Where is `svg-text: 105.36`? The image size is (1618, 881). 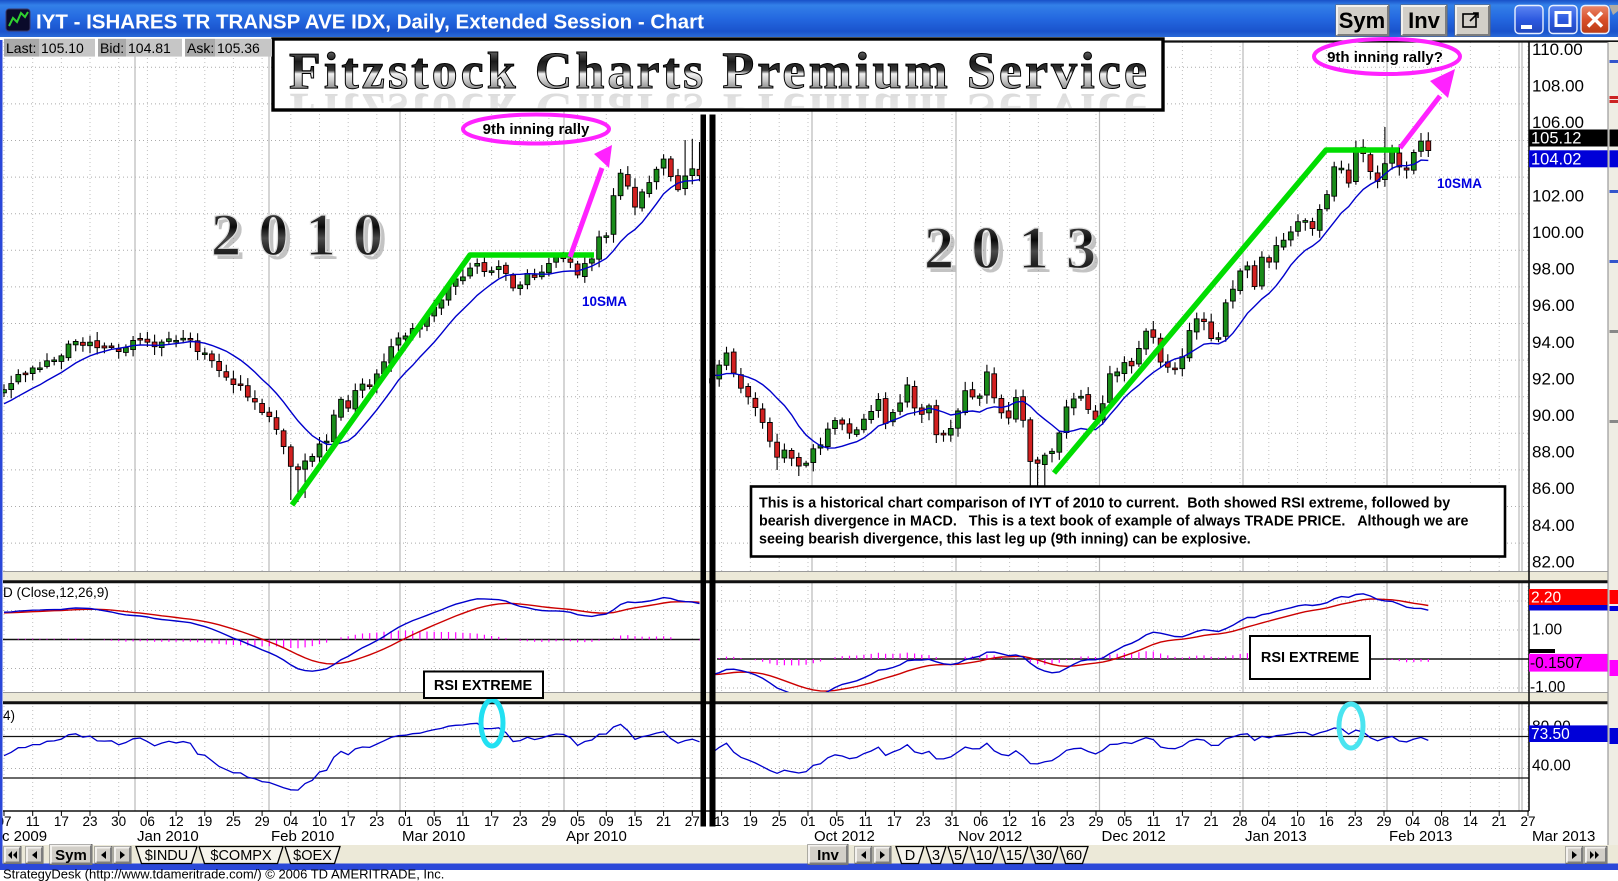
svg-text: 105.36 is located at coordinates (238, 48).